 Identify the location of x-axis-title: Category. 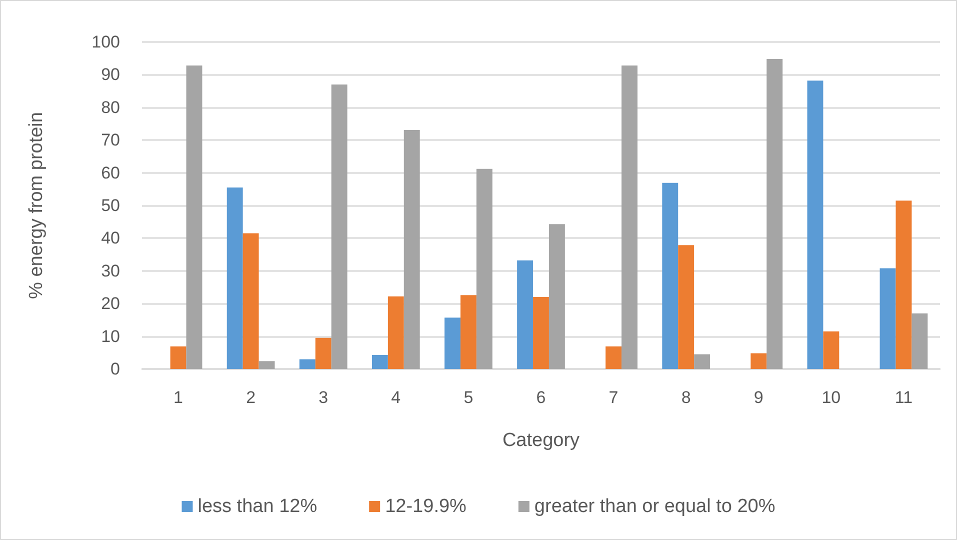
(541, 440).